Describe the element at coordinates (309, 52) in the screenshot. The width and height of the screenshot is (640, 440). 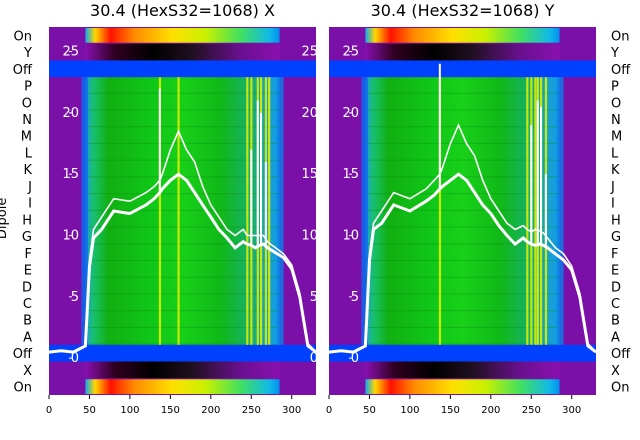
I see `overlay-tick-label-right: 25` at that location.